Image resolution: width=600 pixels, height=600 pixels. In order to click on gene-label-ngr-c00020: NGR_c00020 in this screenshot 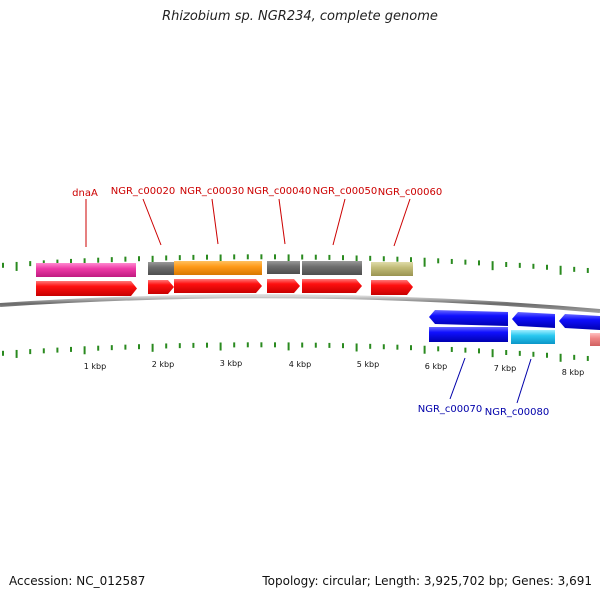, I will do `click(143, 191)`.